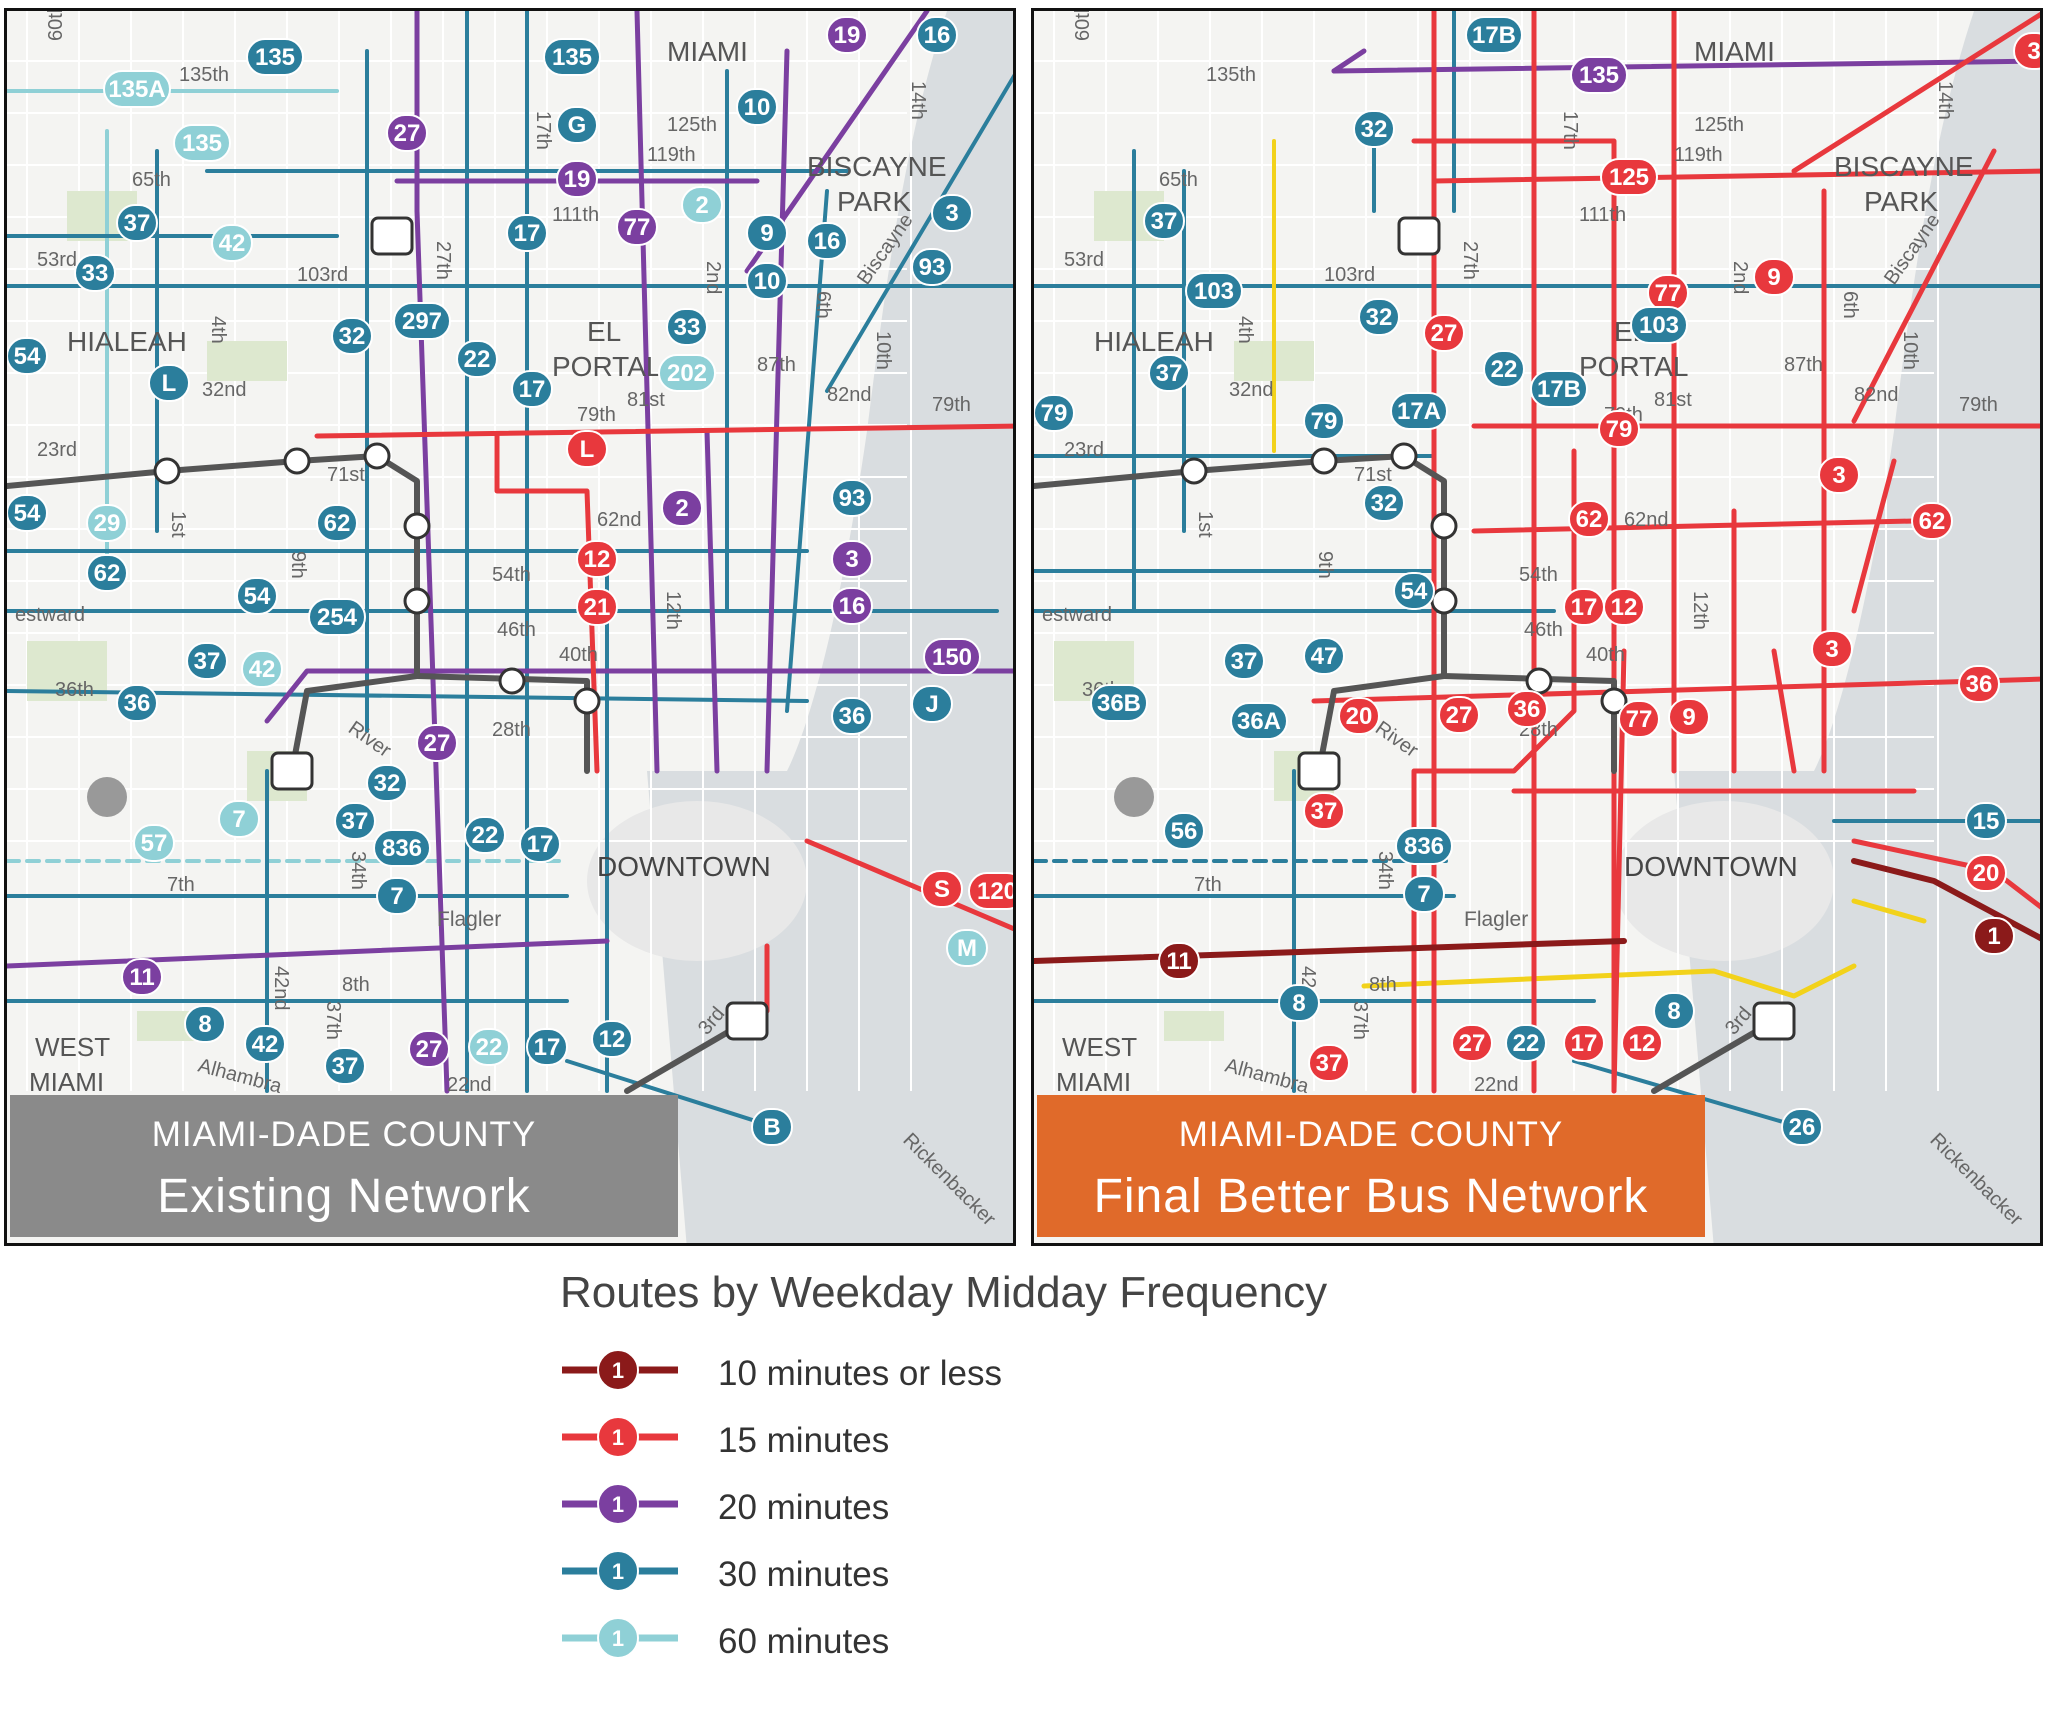  I want to click on route-badge: 77, so click(1668, 293).